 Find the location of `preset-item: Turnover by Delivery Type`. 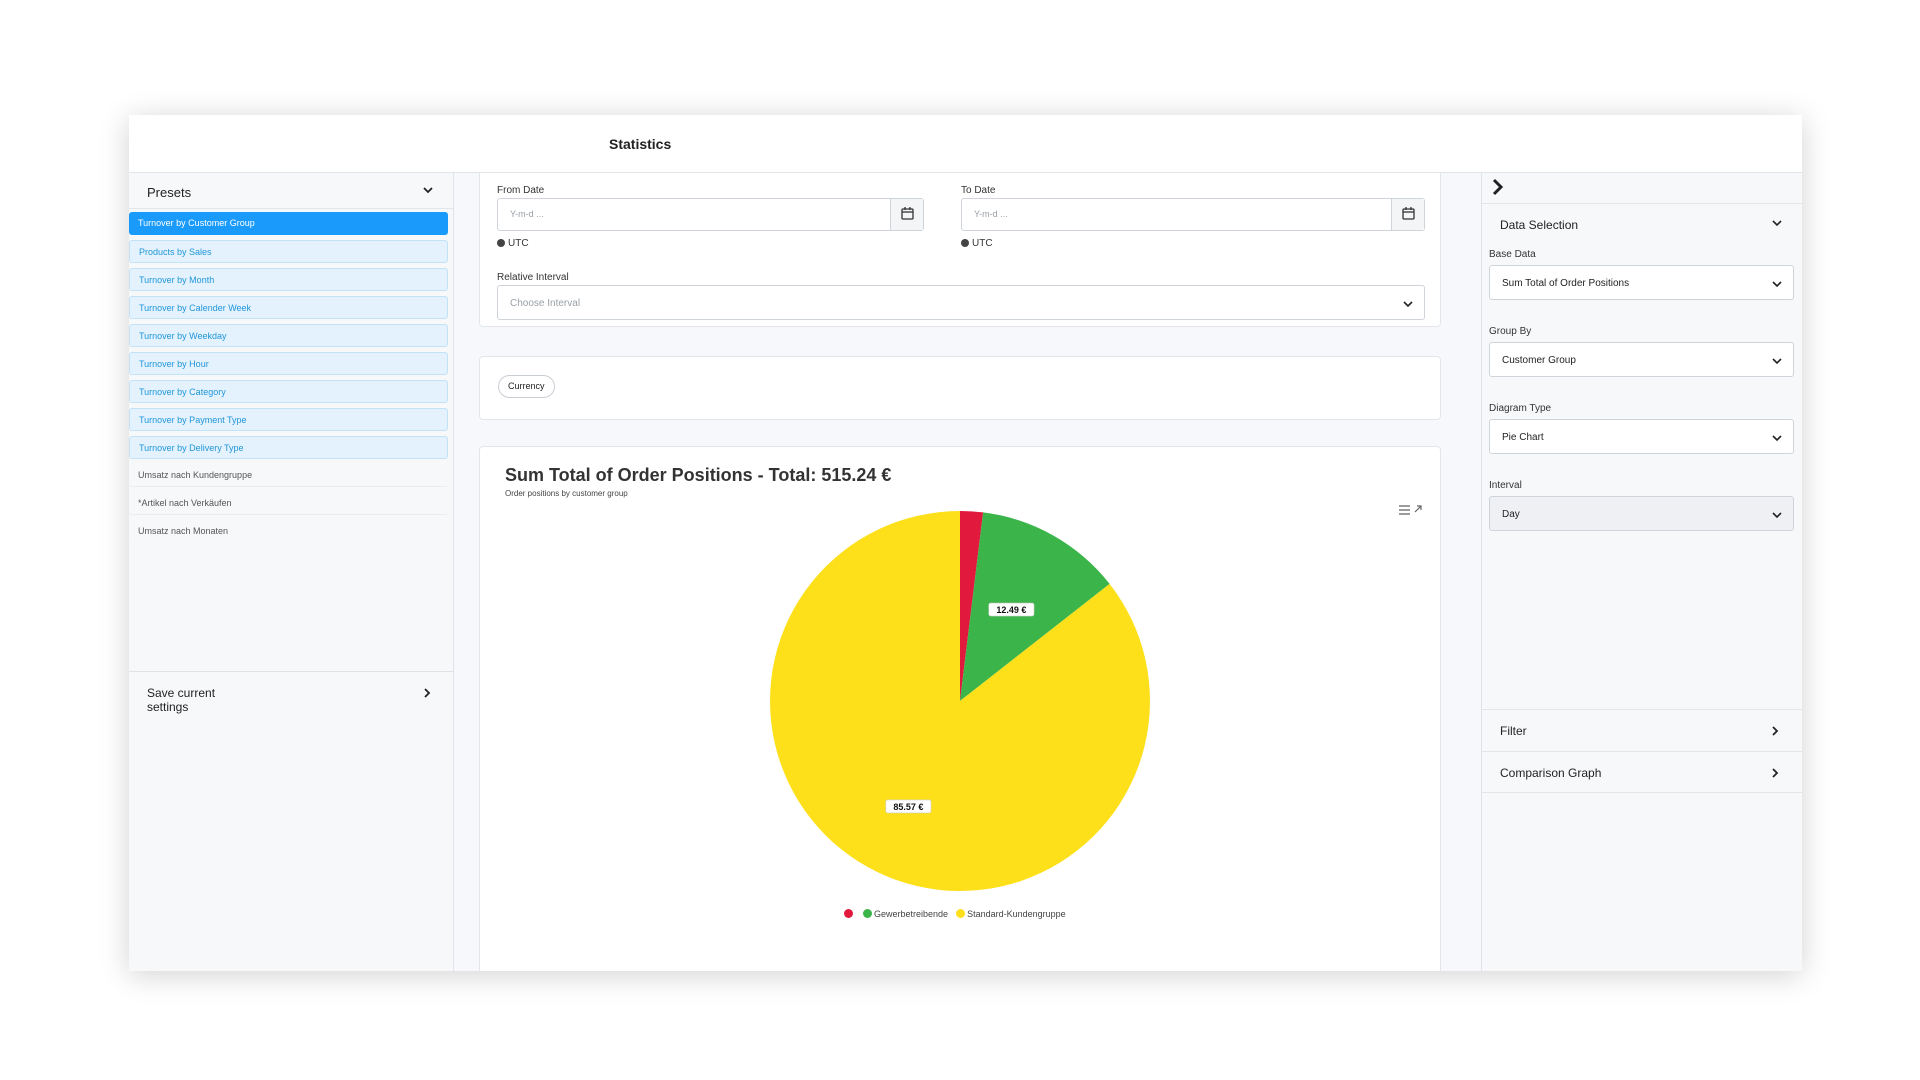

preset-item: Turnover by Delivery Type is located at coordinates (288, 447).